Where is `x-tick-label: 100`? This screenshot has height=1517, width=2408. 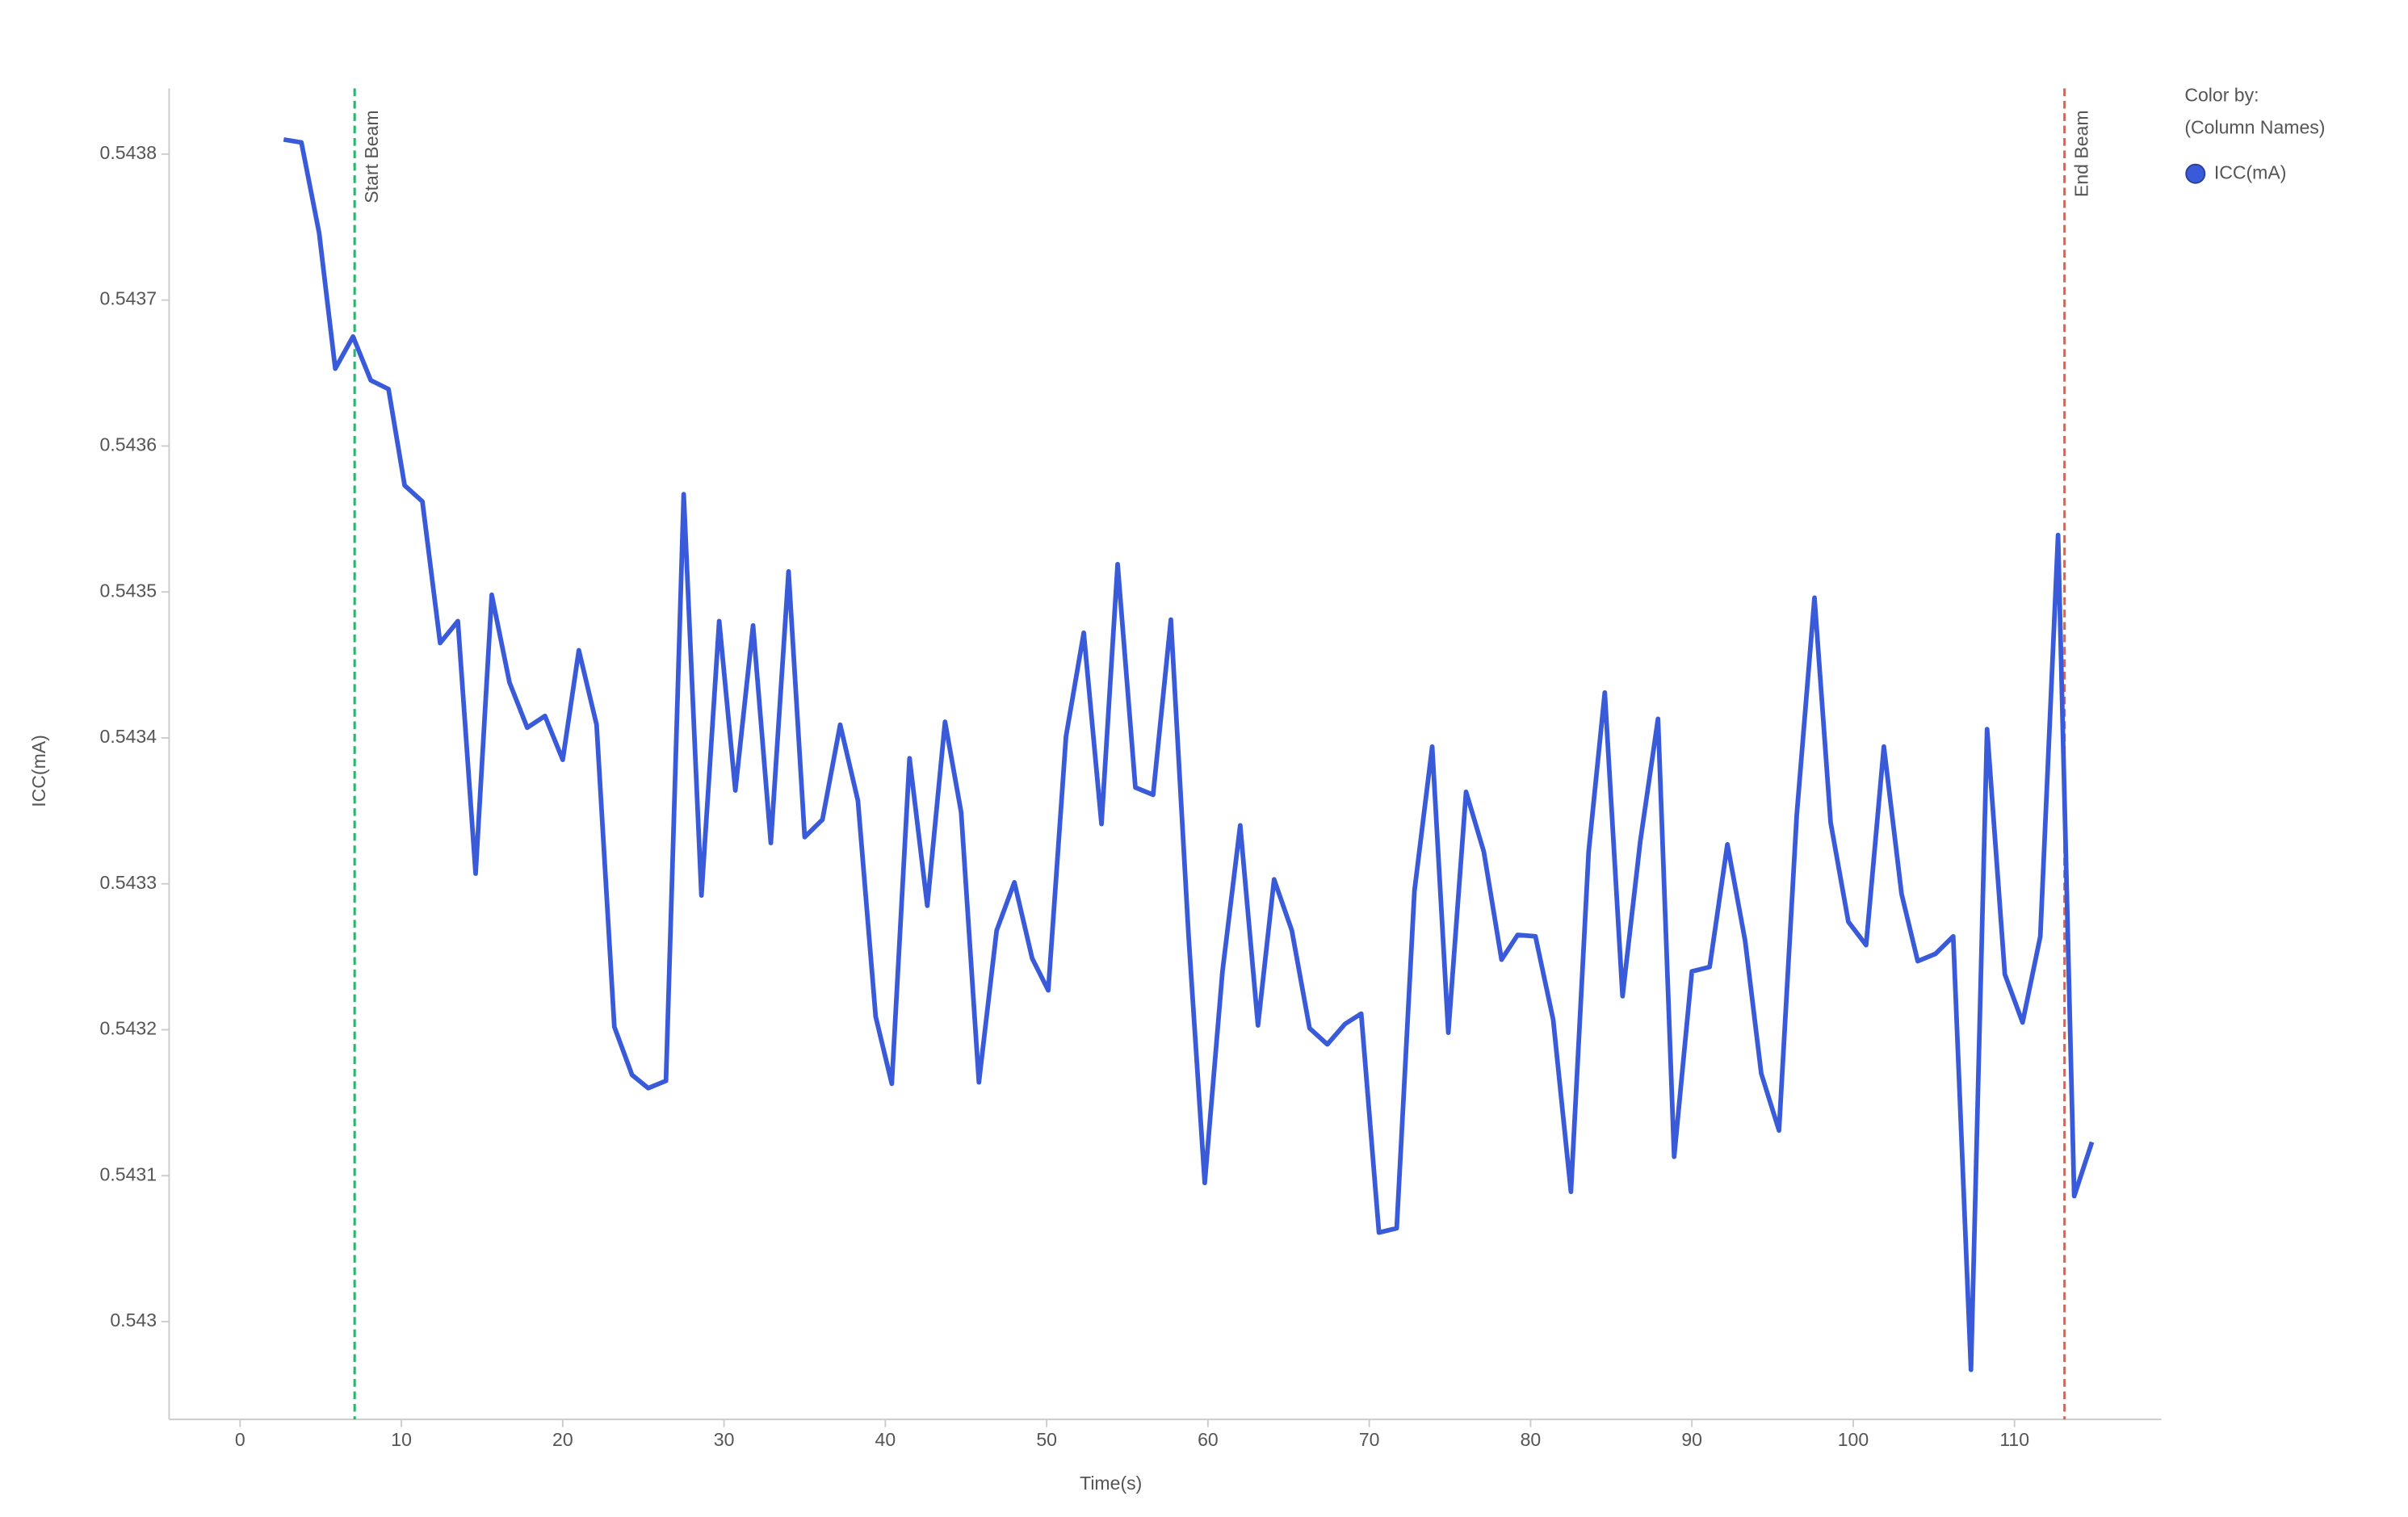 x-tick-label: 100 is located at coordinates (1853, 1439).